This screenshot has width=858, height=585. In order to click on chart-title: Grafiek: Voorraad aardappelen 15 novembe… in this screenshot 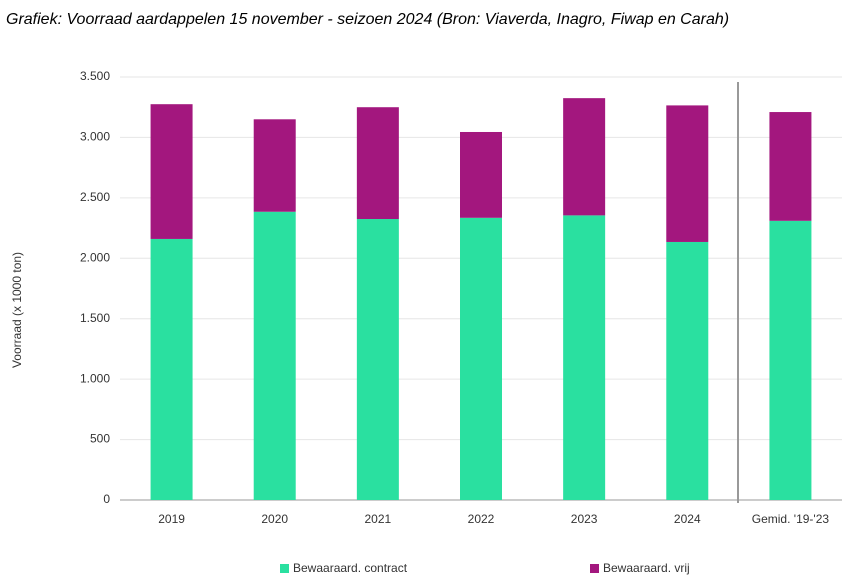, I will do `click(367, 19)`.